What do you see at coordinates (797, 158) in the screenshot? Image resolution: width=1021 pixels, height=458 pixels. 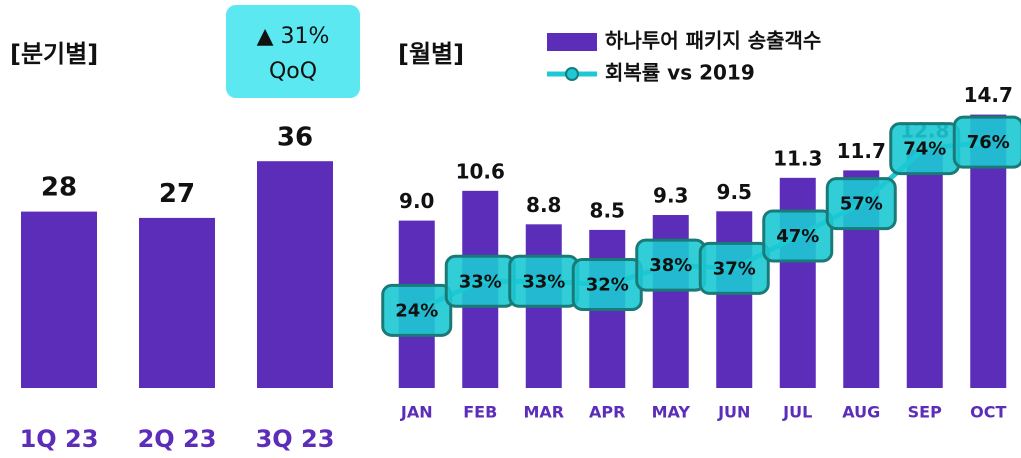 I see `data-label: 11.3` at bounding box center [797, 158].